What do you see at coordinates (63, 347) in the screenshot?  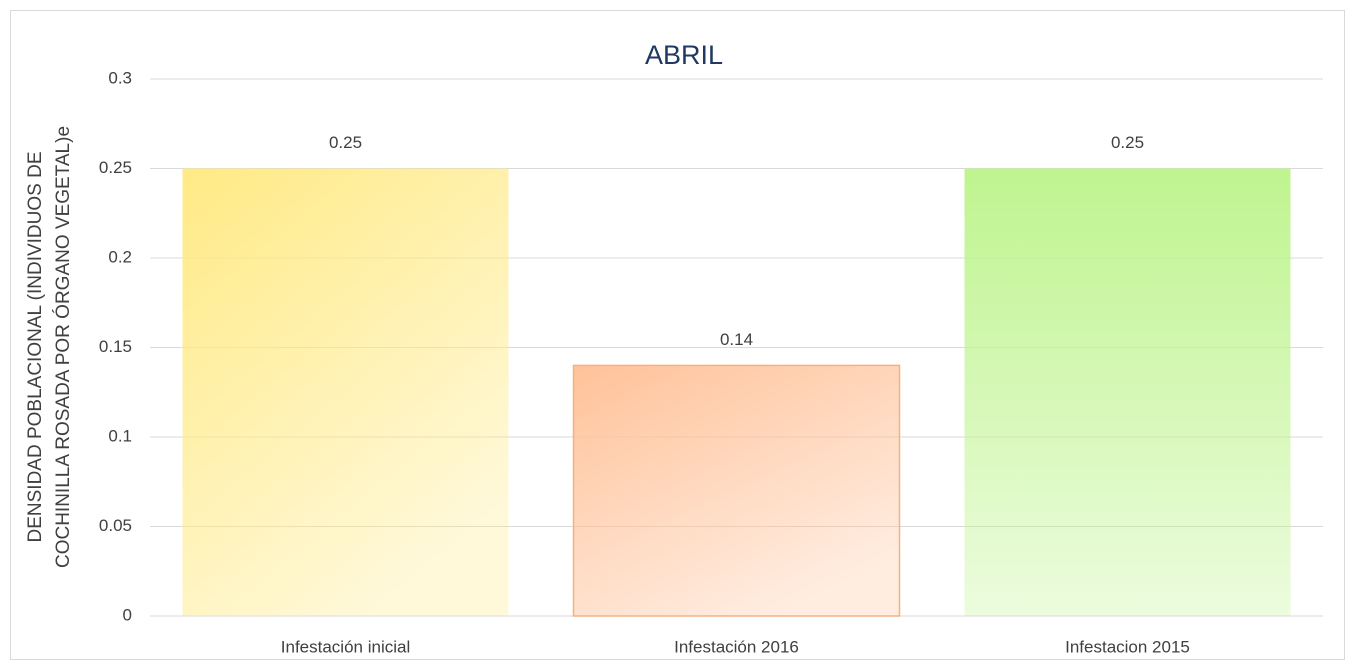 I see `y-axis-label: COCHINILLA ROSADA POR ÓRGANO VEGETAL)e` at bounding box center [63, 347].